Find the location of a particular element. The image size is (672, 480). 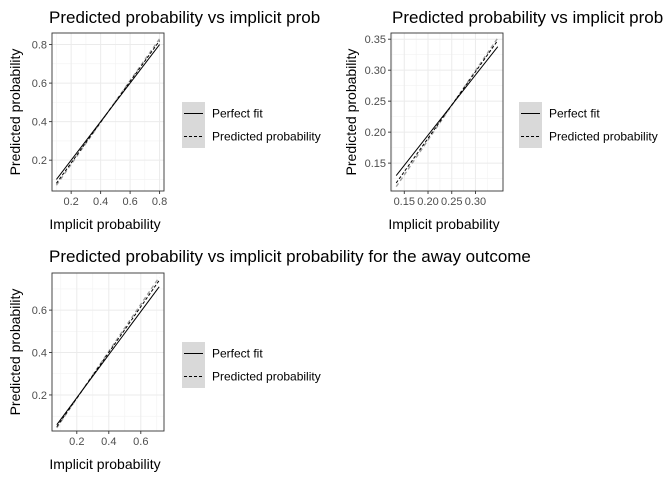

y-tick-label: 0.25 is located at coordinates (375, 102).